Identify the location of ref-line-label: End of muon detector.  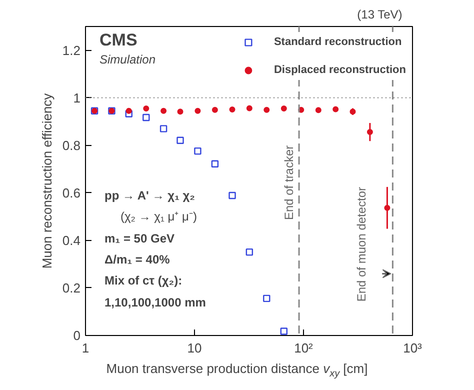
(361, 244).